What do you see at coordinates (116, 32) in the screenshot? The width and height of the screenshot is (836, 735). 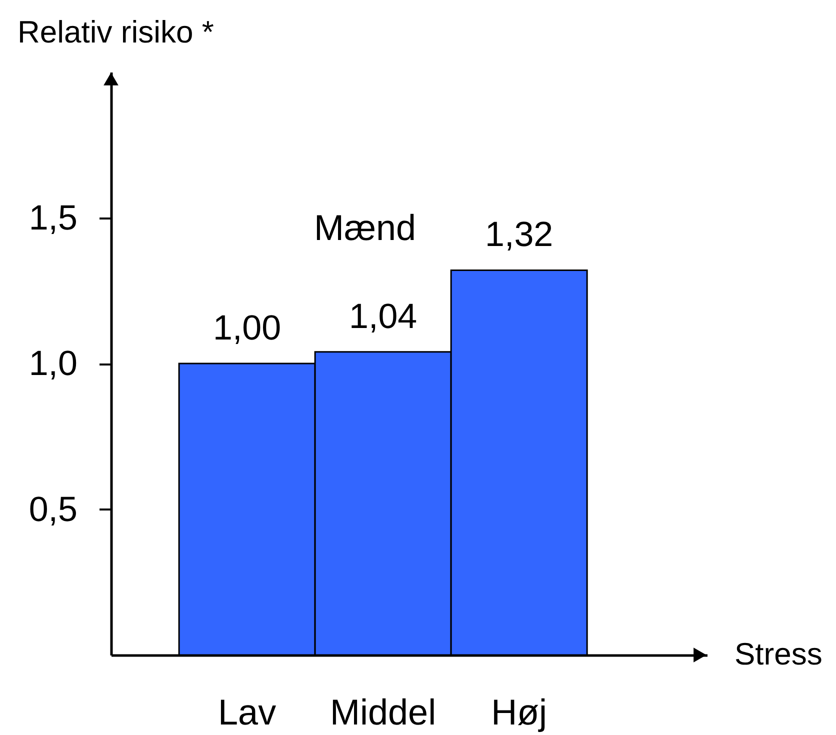 I see `y-axis-title: Relativ risiko *` at bounding box center [116, 32].